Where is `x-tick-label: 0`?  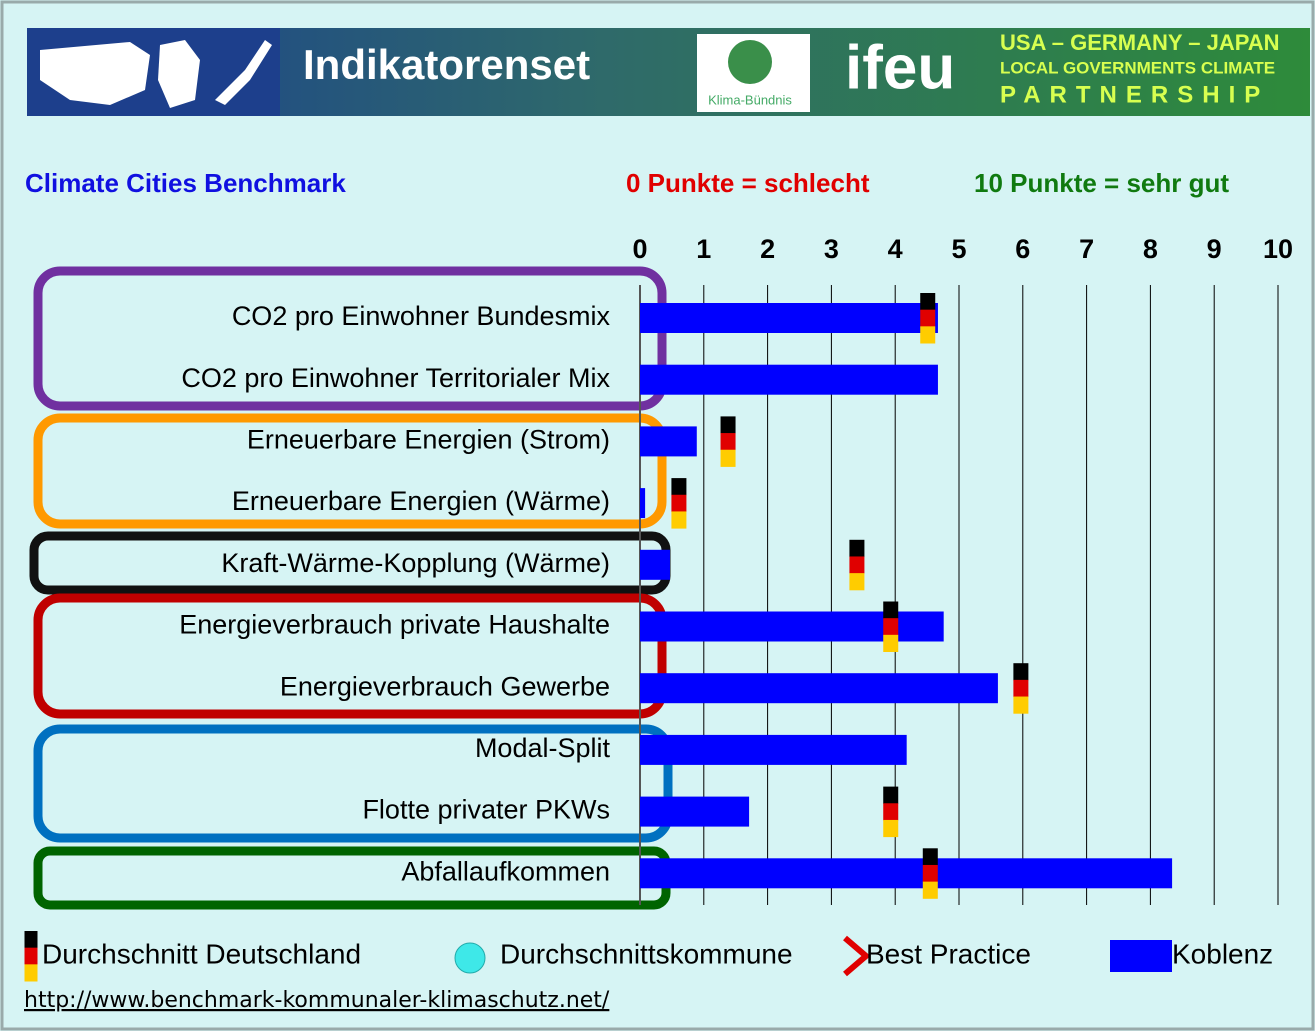 x-tick-label: 0 is located at coordinates (639, 249).